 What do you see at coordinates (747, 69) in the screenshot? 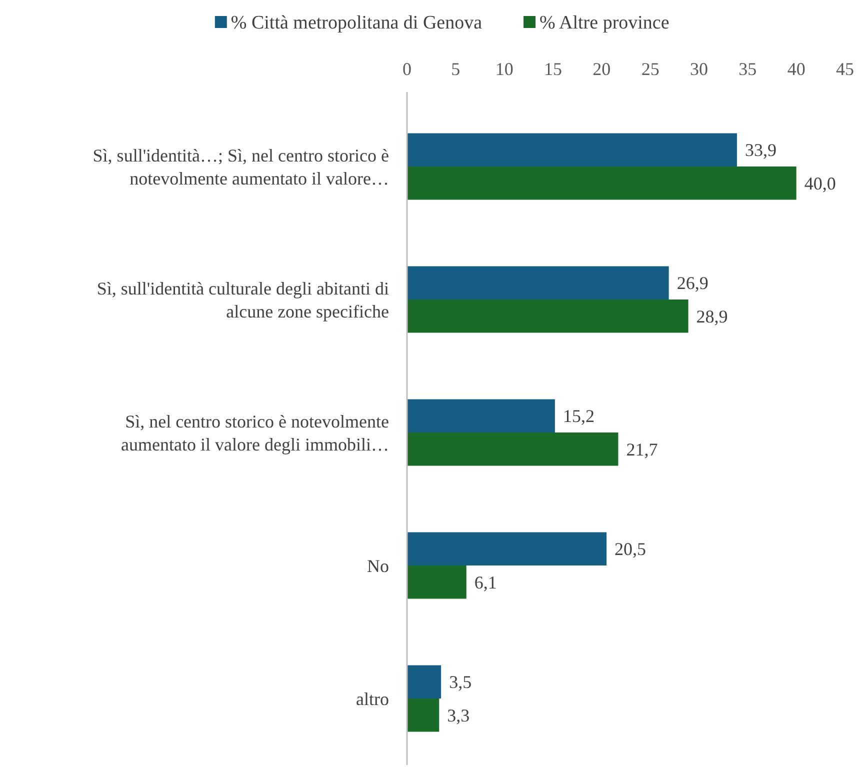
I see `x-tick-label: 35` at bounding box center [747, 69].